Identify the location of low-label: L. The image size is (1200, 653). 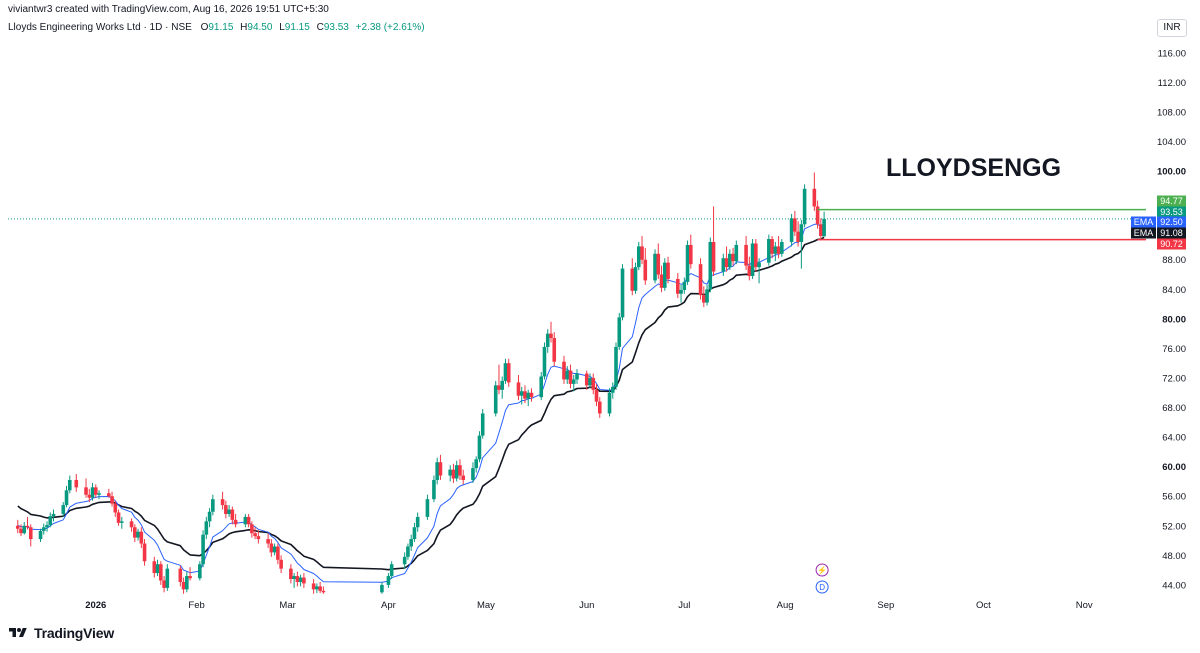
(282, 27).